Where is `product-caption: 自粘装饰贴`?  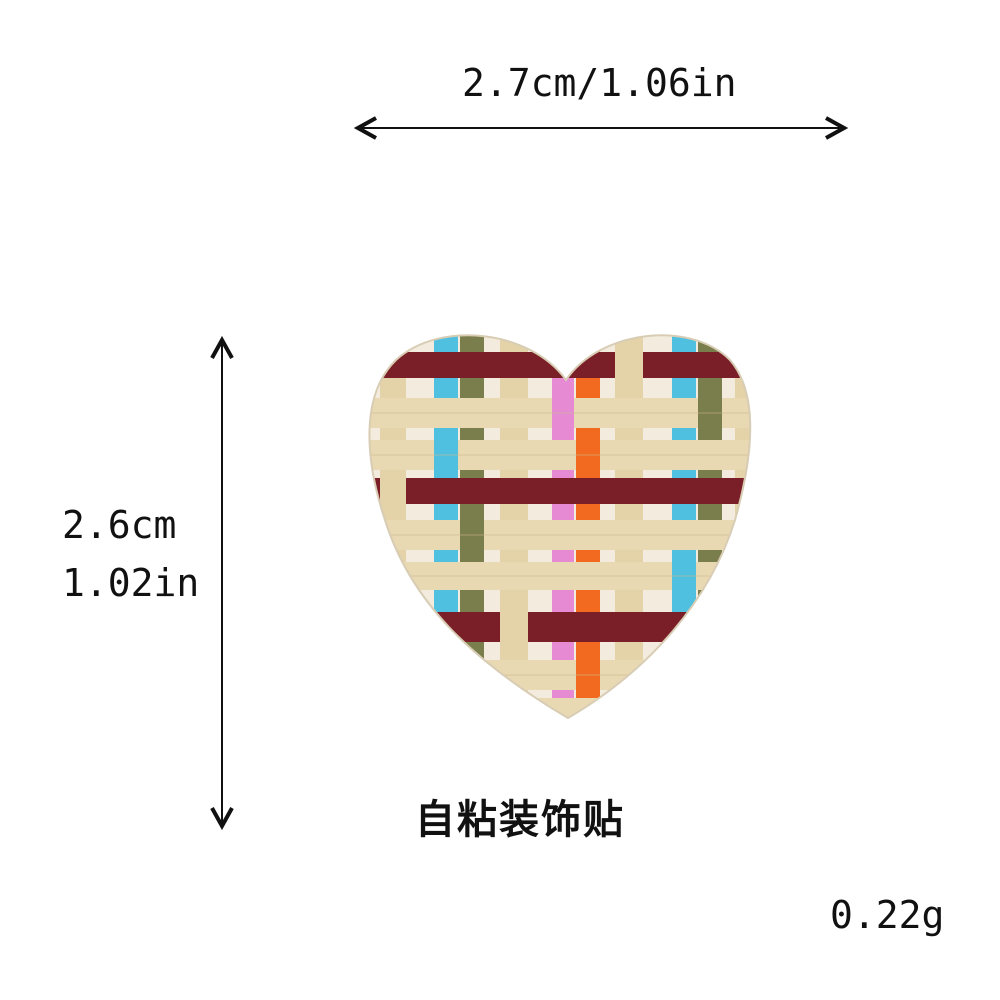 product-caption: 自粘装饰贴 is located at coordinates (520, 820).